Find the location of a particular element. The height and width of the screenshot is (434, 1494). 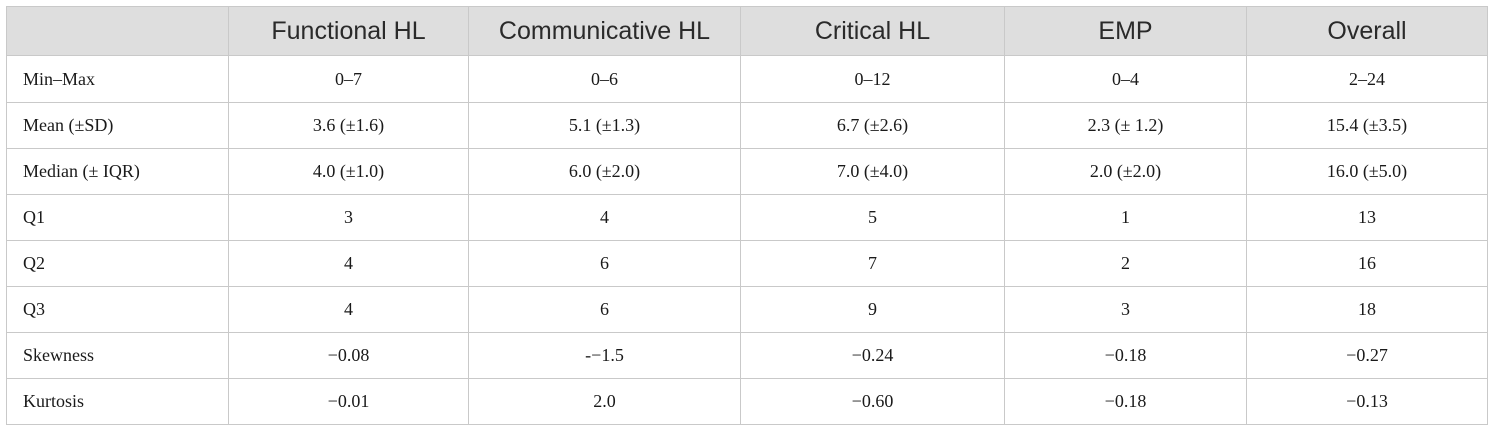

table-cell: 3.6 (±1.6) is located at coordinates (348, 125).